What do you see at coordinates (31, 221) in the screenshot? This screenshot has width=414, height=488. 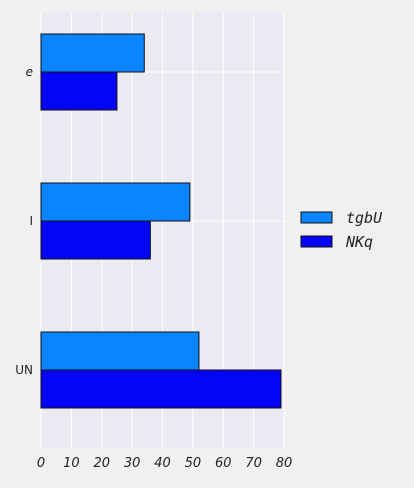 I see `y-tick-label: I` at bounding box center [31, 221].